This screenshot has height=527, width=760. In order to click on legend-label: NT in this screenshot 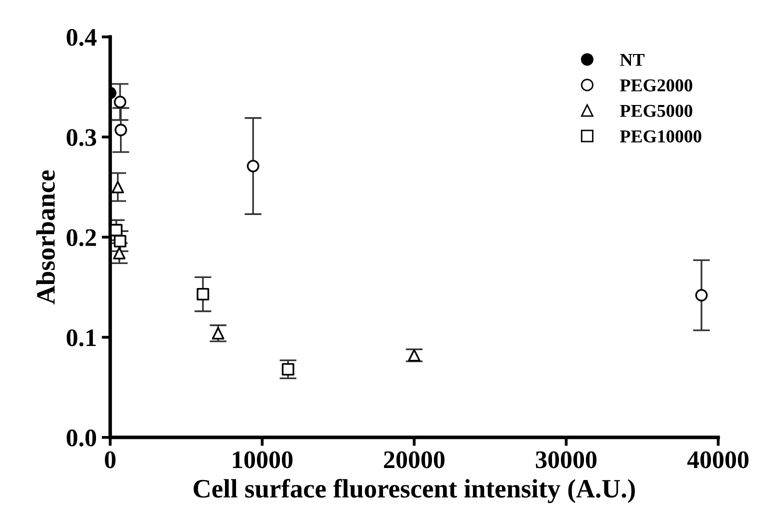, I will do `click(632, 60)`.